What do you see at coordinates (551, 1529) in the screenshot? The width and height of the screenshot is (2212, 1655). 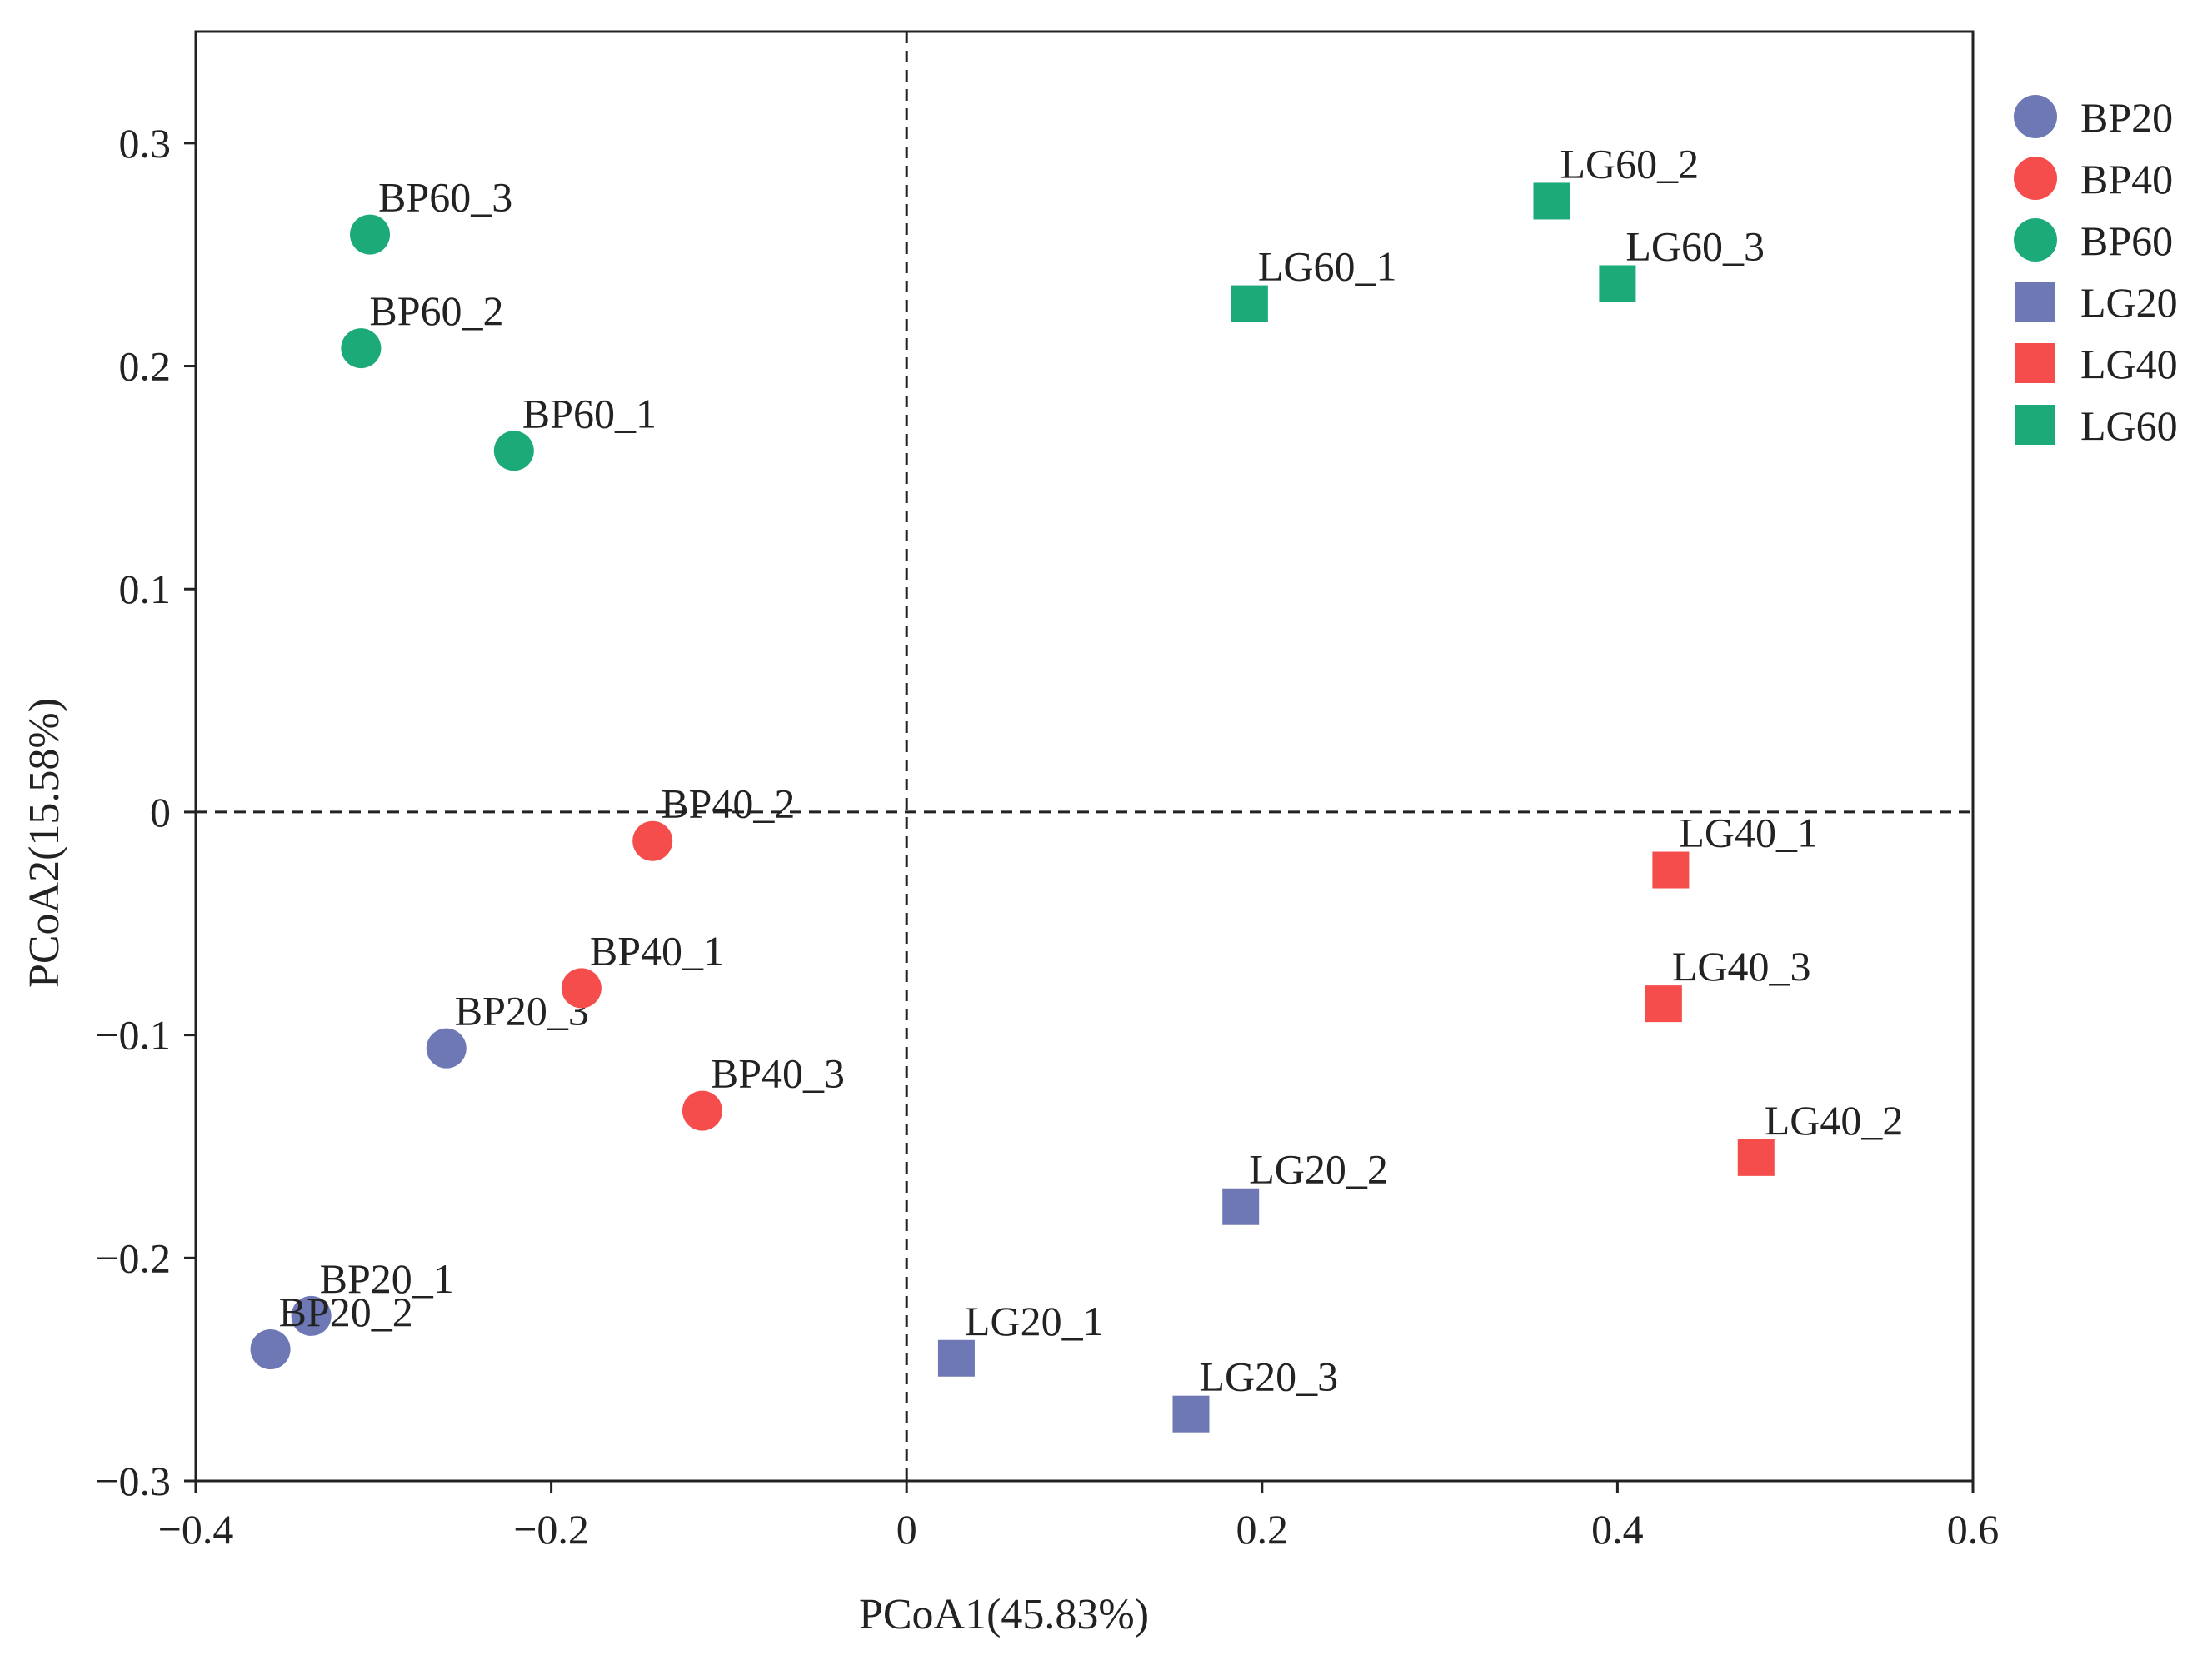 I see `x-tick-label: −0.2` at bounding box center [551, 1529].